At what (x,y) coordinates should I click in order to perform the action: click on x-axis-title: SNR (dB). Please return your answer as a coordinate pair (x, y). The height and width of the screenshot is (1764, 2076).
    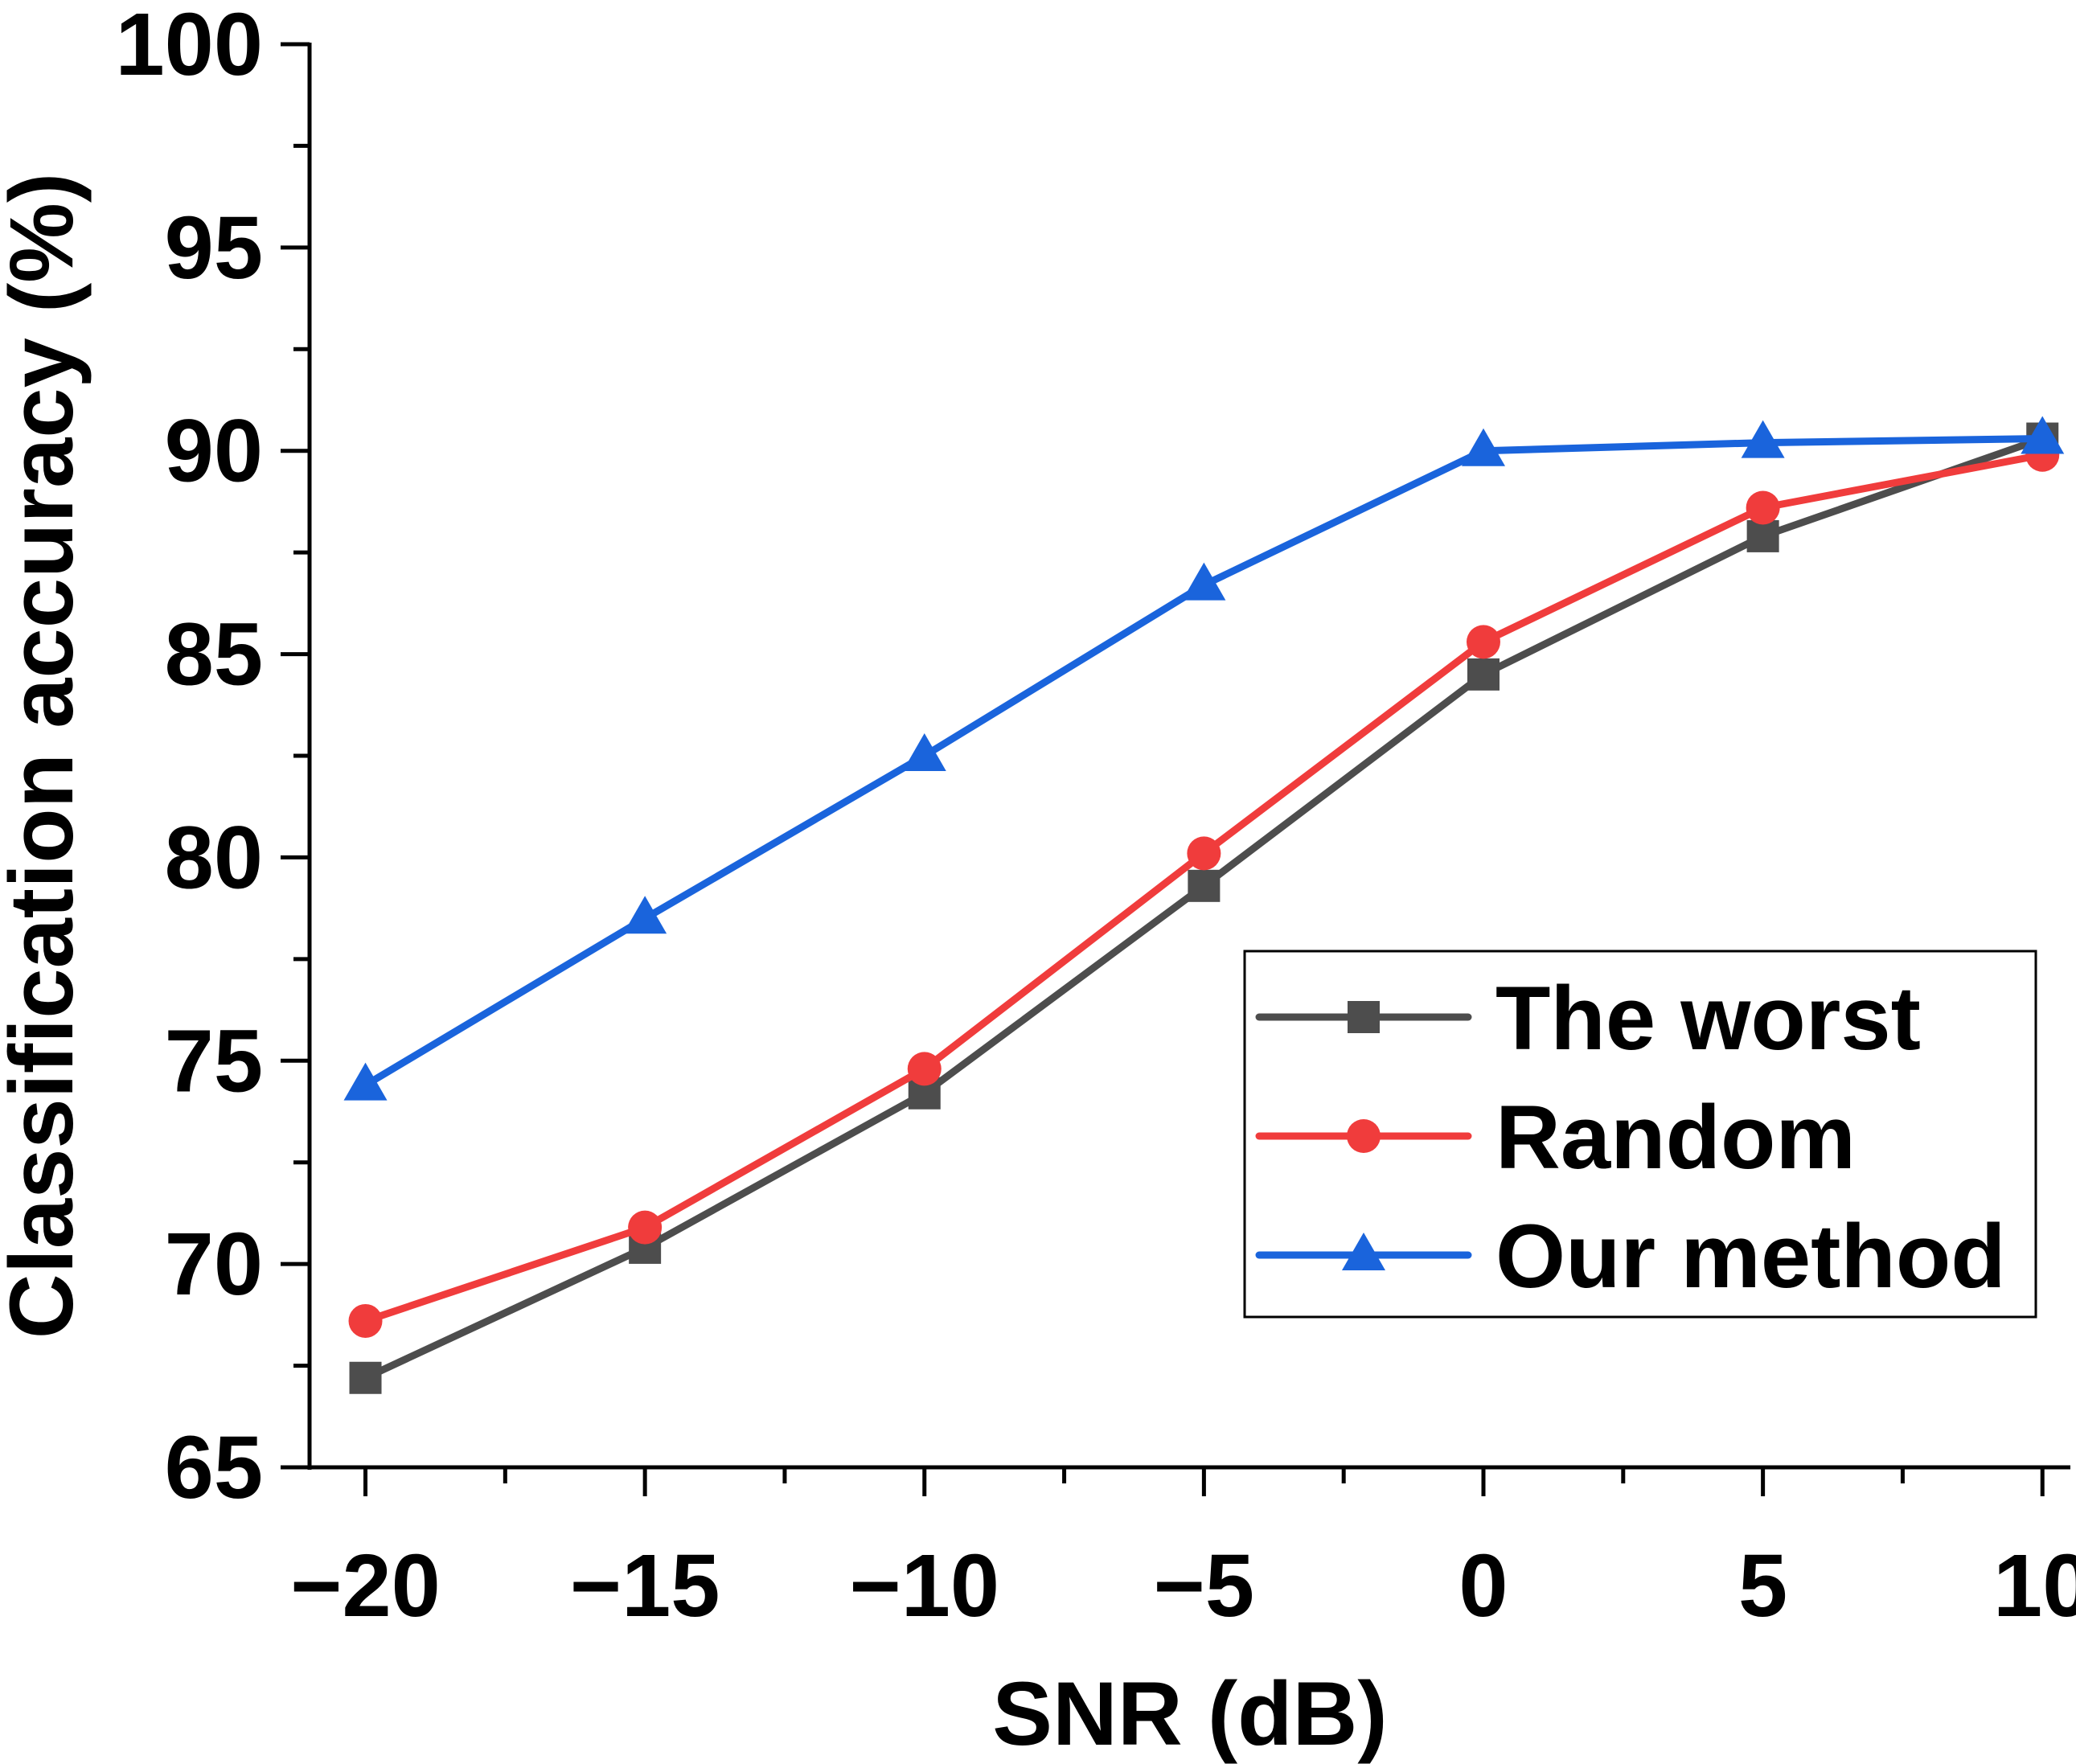
    Looking at the image, I should click on (1190, 1714).